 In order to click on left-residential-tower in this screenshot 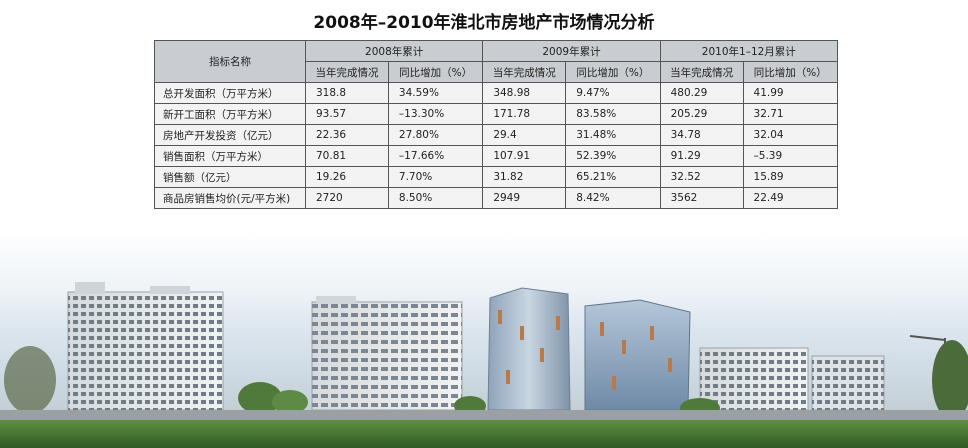, I will do `click(145, 346)`.